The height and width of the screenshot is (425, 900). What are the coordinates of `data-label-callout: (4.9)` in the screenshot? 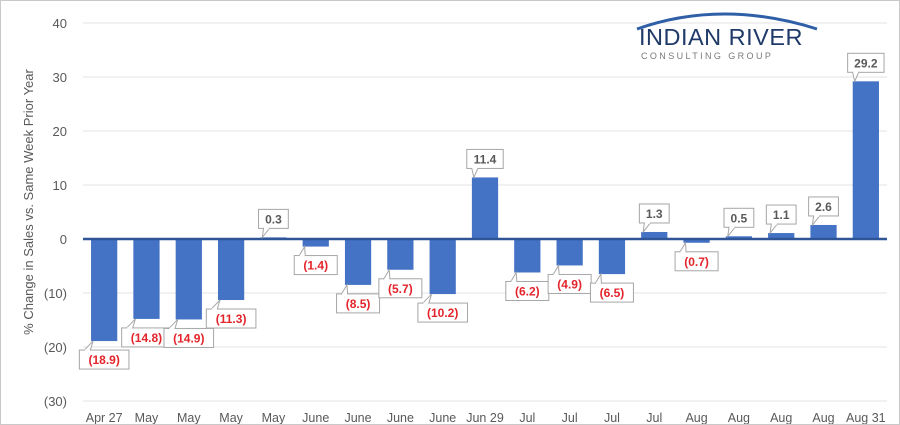 It's located at (569, 278).